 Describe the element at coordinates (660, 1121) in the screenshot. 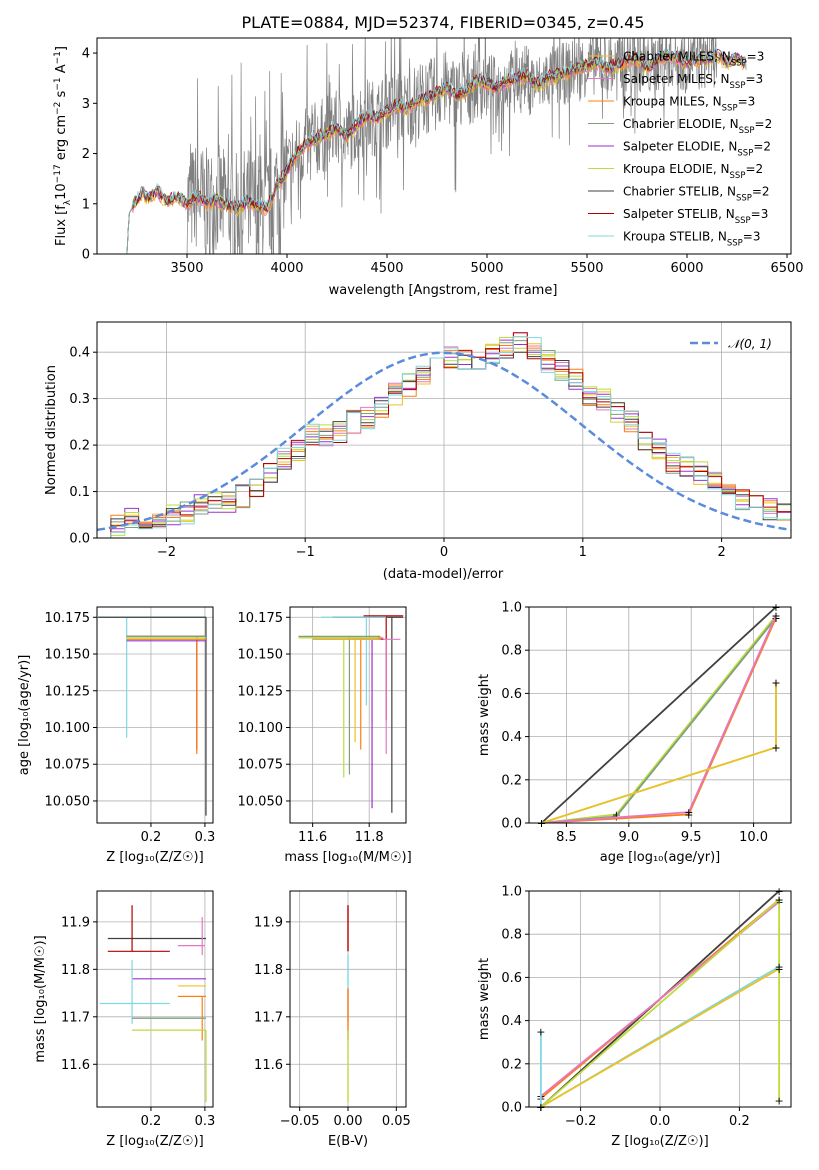

I see `x-tick-label: 0.0` at that location.